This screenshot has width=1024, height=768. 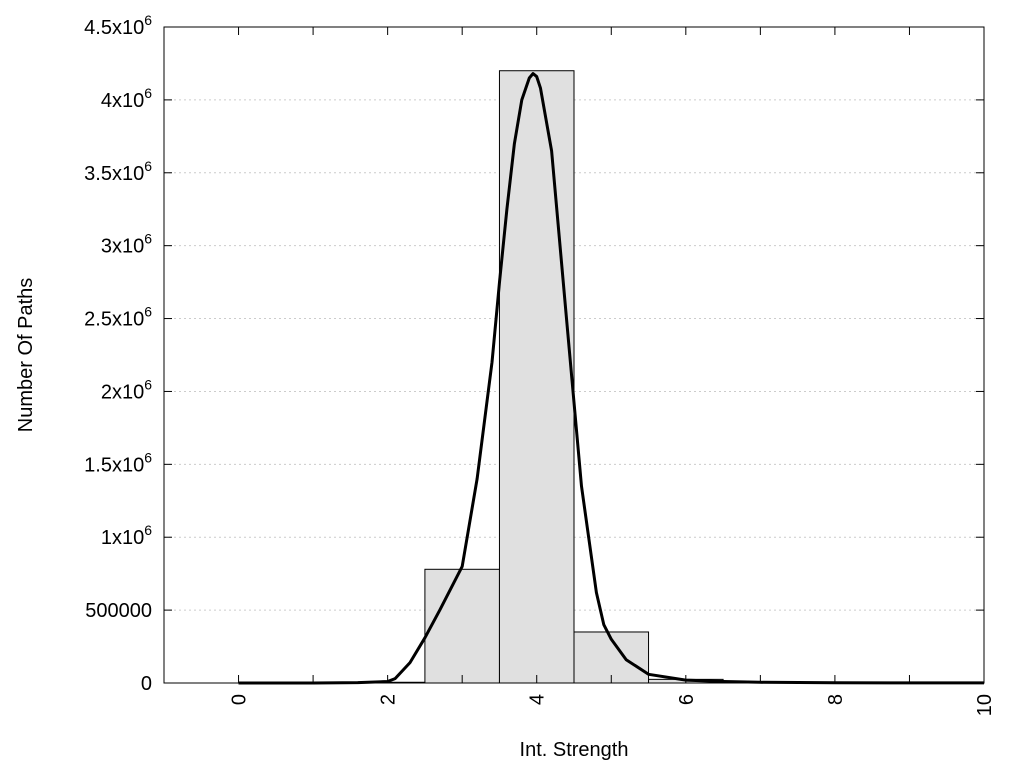 I want to click on y-tick-label: 4x10⁶, so click(x=126, y=98).